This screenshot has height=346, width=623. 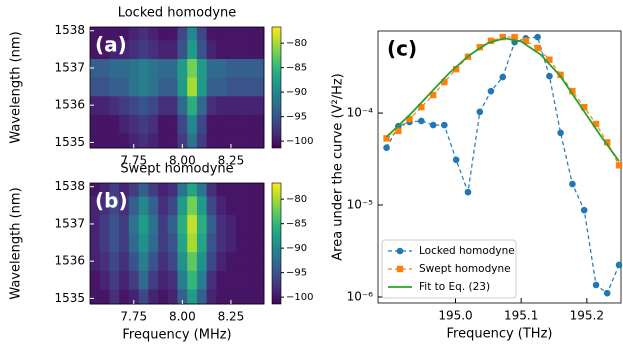 I want to click on y-tick-label: 1536, so click(x=69, y=261).